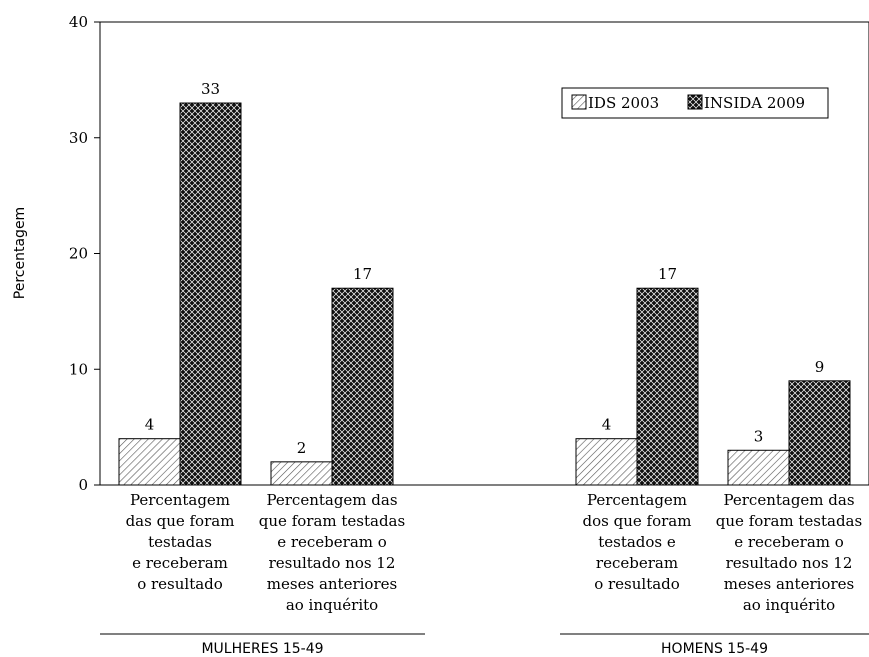 The height and width of the screenshot is (657, 869). What do you see at coordinates (83, 485) in the screenshot?
I see `y-tick-label: 0` at bounding box center [83, 485].